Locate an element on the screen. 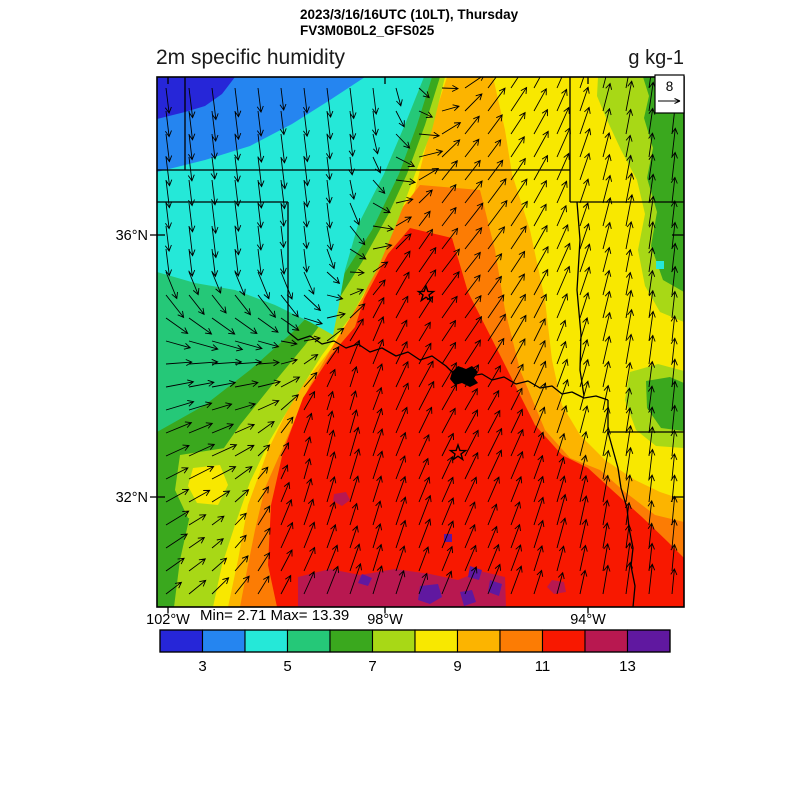 This screenshot has width=800, height=800. colorbar-tick-5: 5 is located at coordinates (287, 666).